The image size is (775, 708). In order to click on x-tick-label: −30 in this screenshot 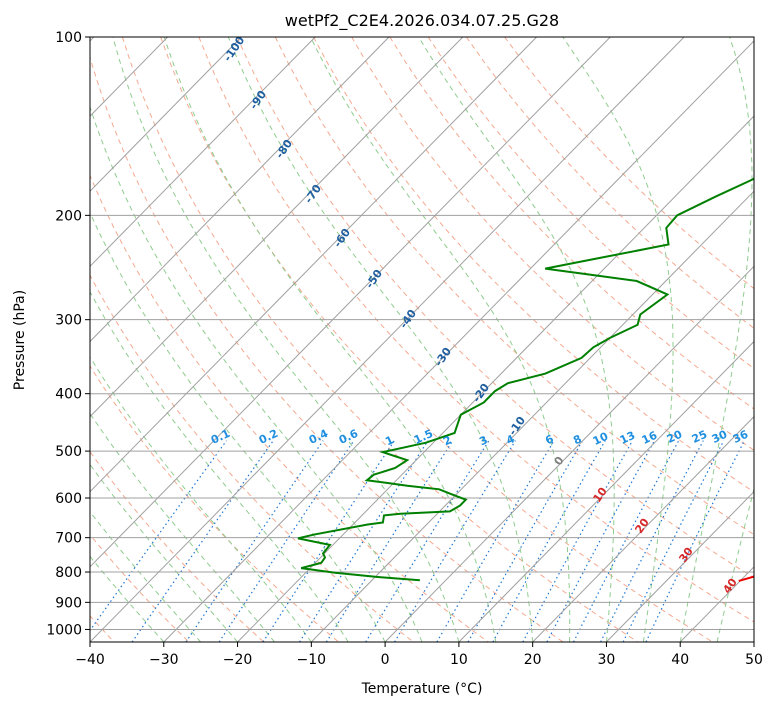, I will do `click(164, 660)`.